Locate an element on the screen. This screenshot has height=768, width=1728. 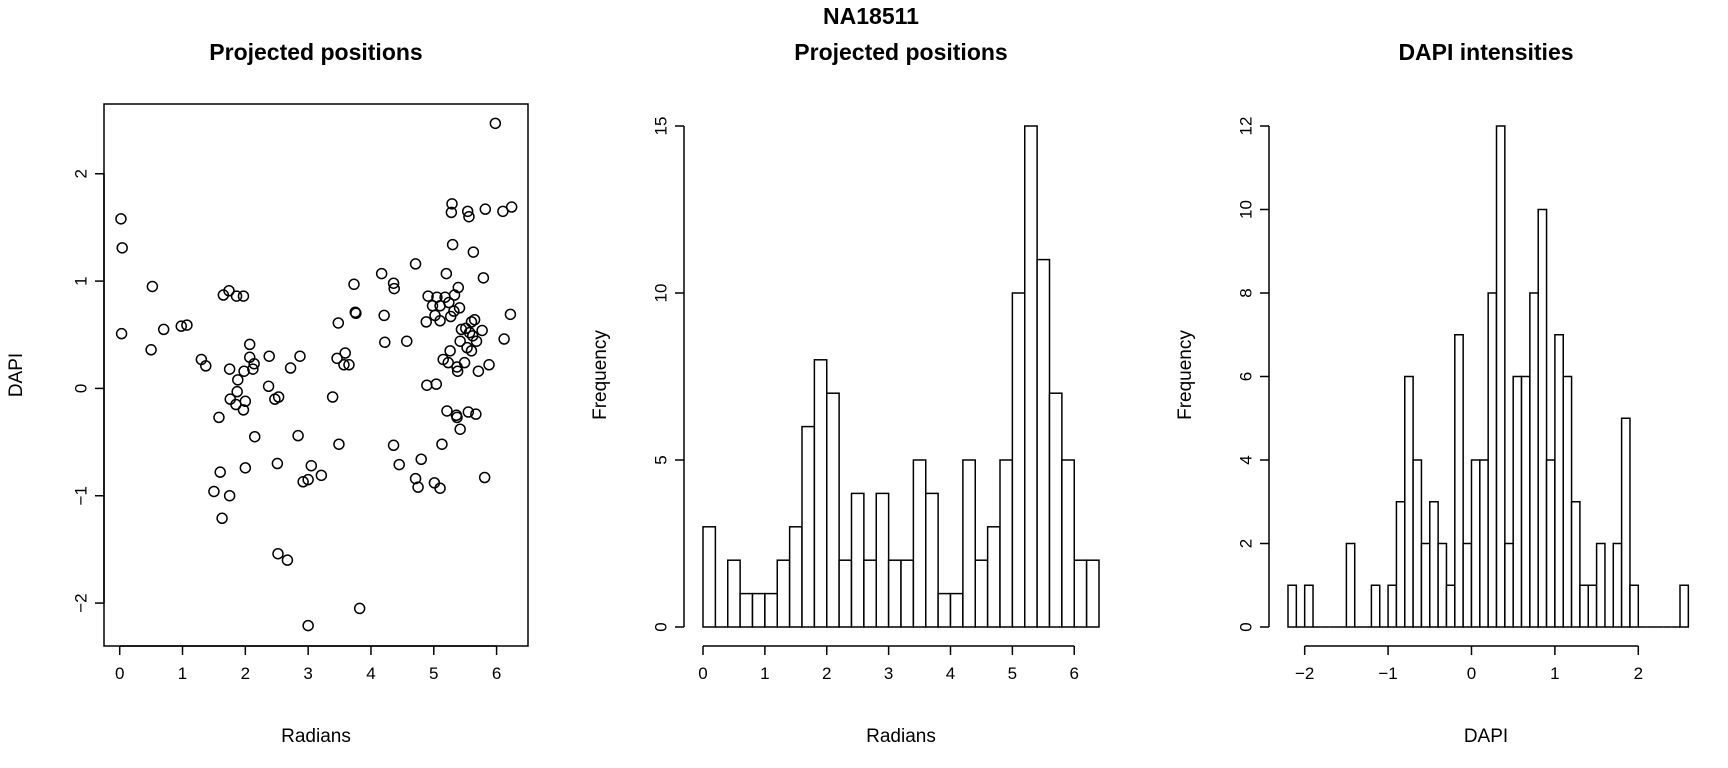
dapi-histogram-x-label: DAPI is located at coordinates (1486, 736).